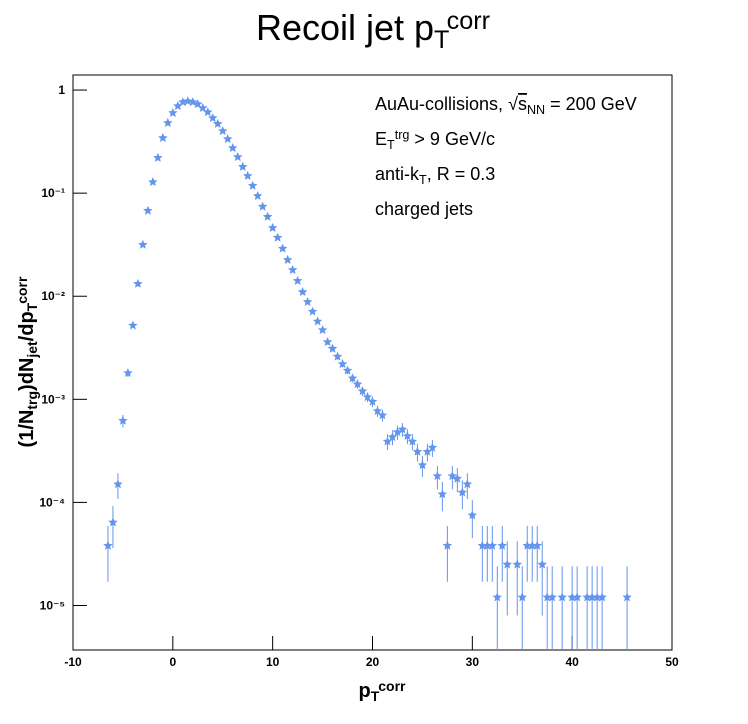  I want to click on x-tick-label: 0, so click(172, 662).